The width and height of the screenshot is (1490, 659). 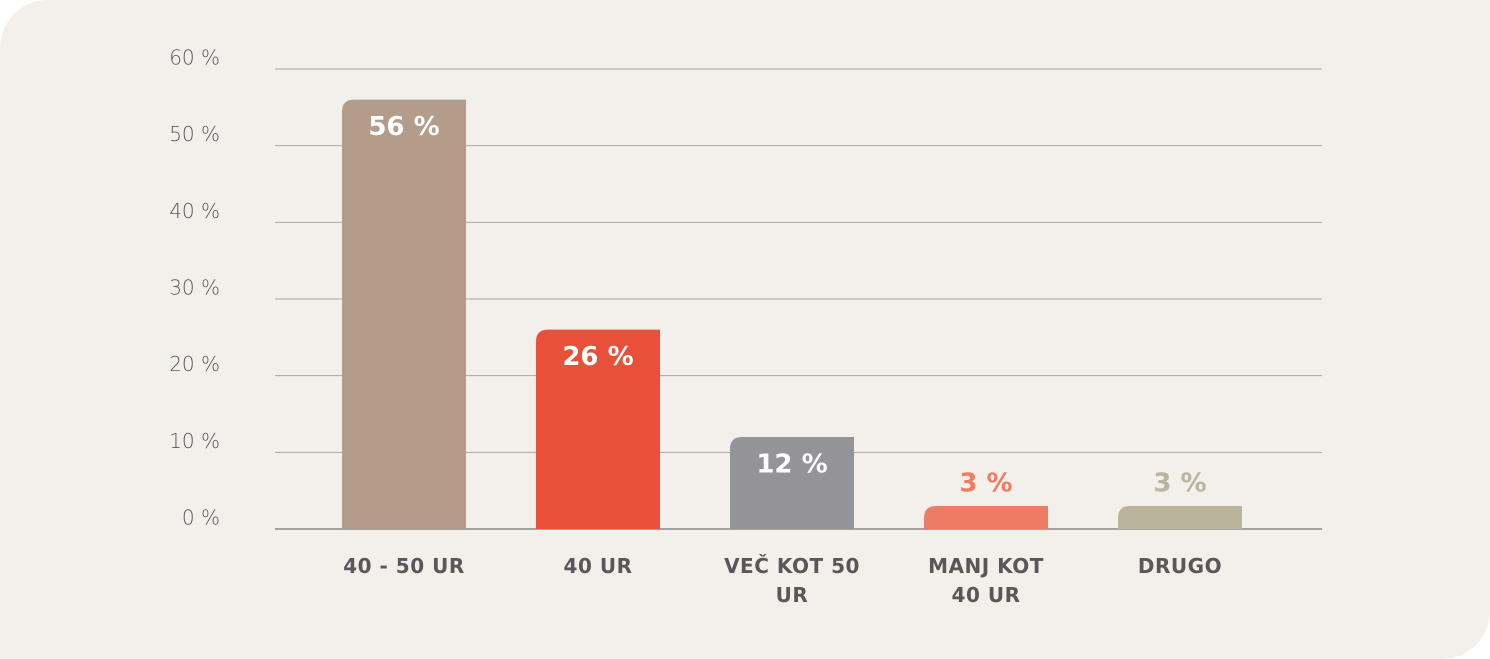 I want to click on x-tick-label: 40 UR, so click(x=598, y=566).